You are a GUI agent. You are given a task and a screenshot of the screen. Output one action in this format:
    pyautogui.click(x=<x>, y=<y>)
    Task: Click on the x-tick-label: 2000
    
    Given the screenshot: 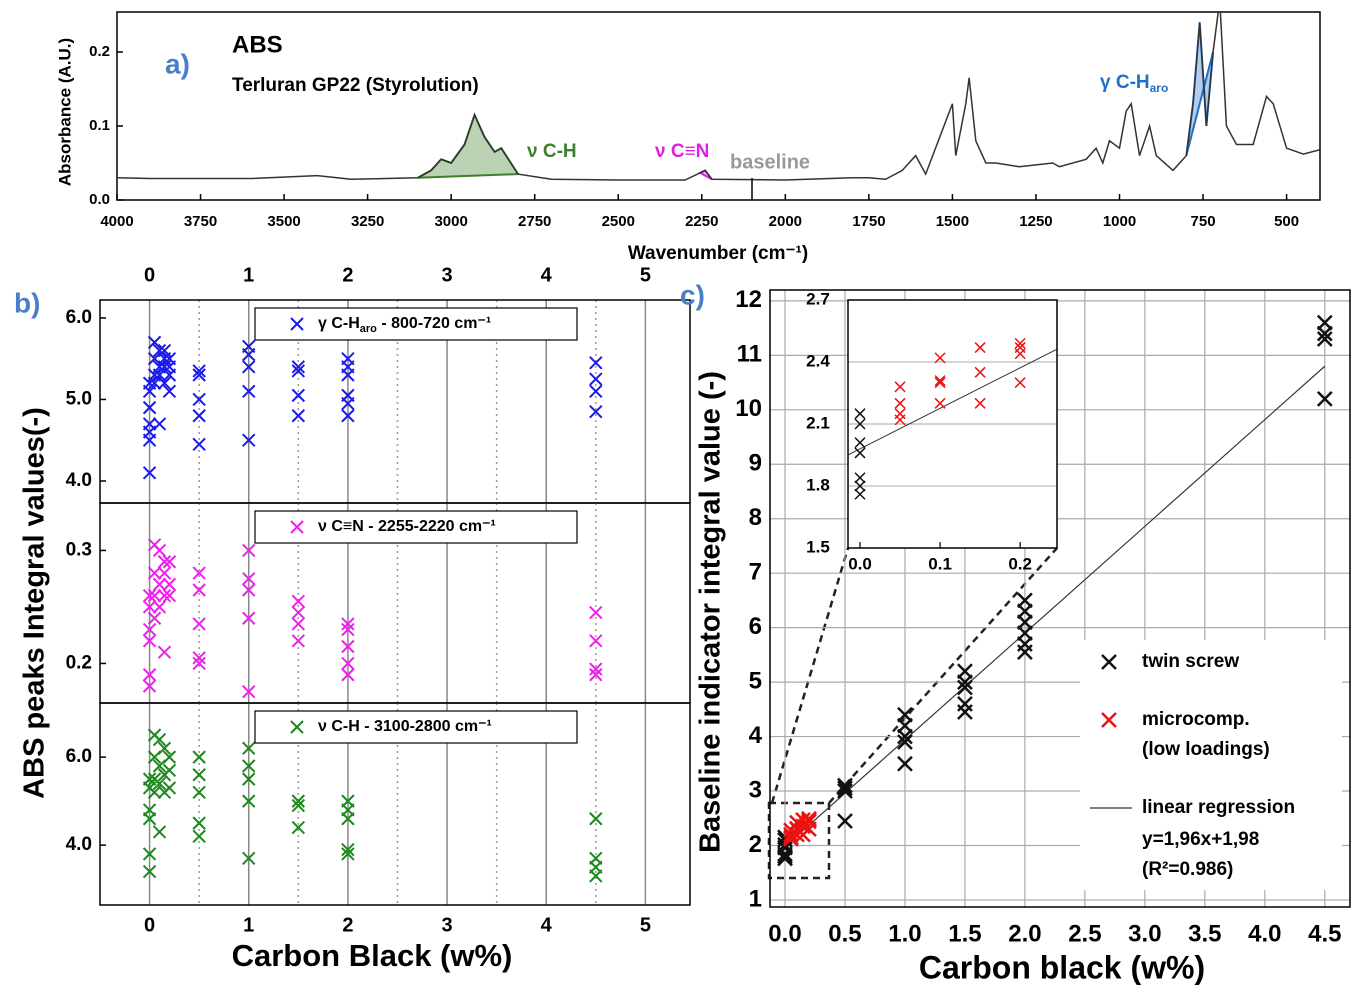 What is the action you would take?
    pyautogui.click(x=785, y=221)
    